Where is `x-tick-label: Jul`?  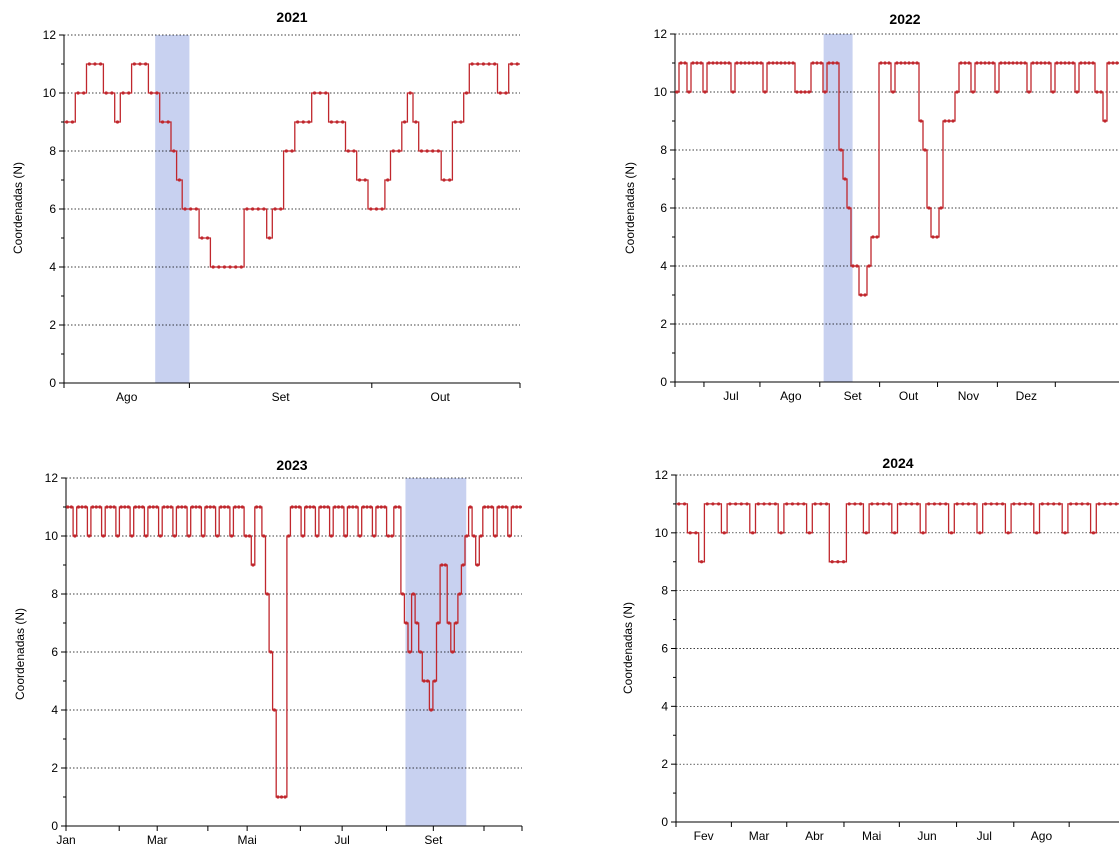 x-tick-label: Jul is located at coordinates (341, 839).